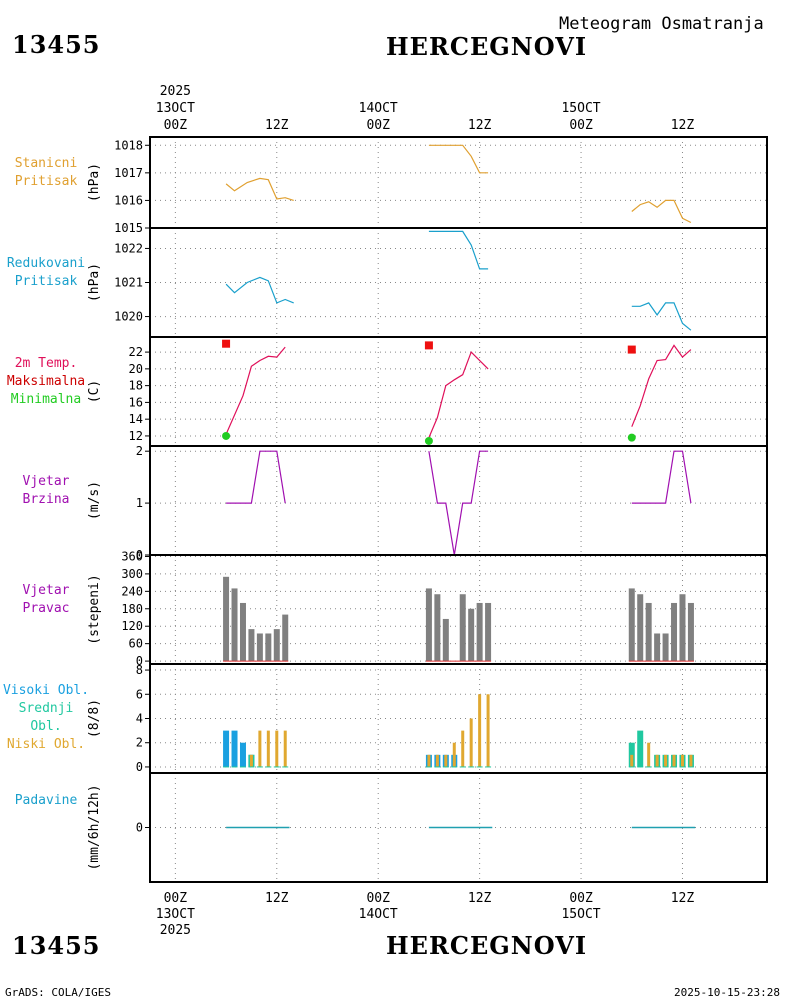 Image resolution: width=800 pixels, height=1000 pixels. What do you see at coordinates (136, 369) in the screenshot?
I see `y-tick-label: 20` at bounding box center [136, 369].